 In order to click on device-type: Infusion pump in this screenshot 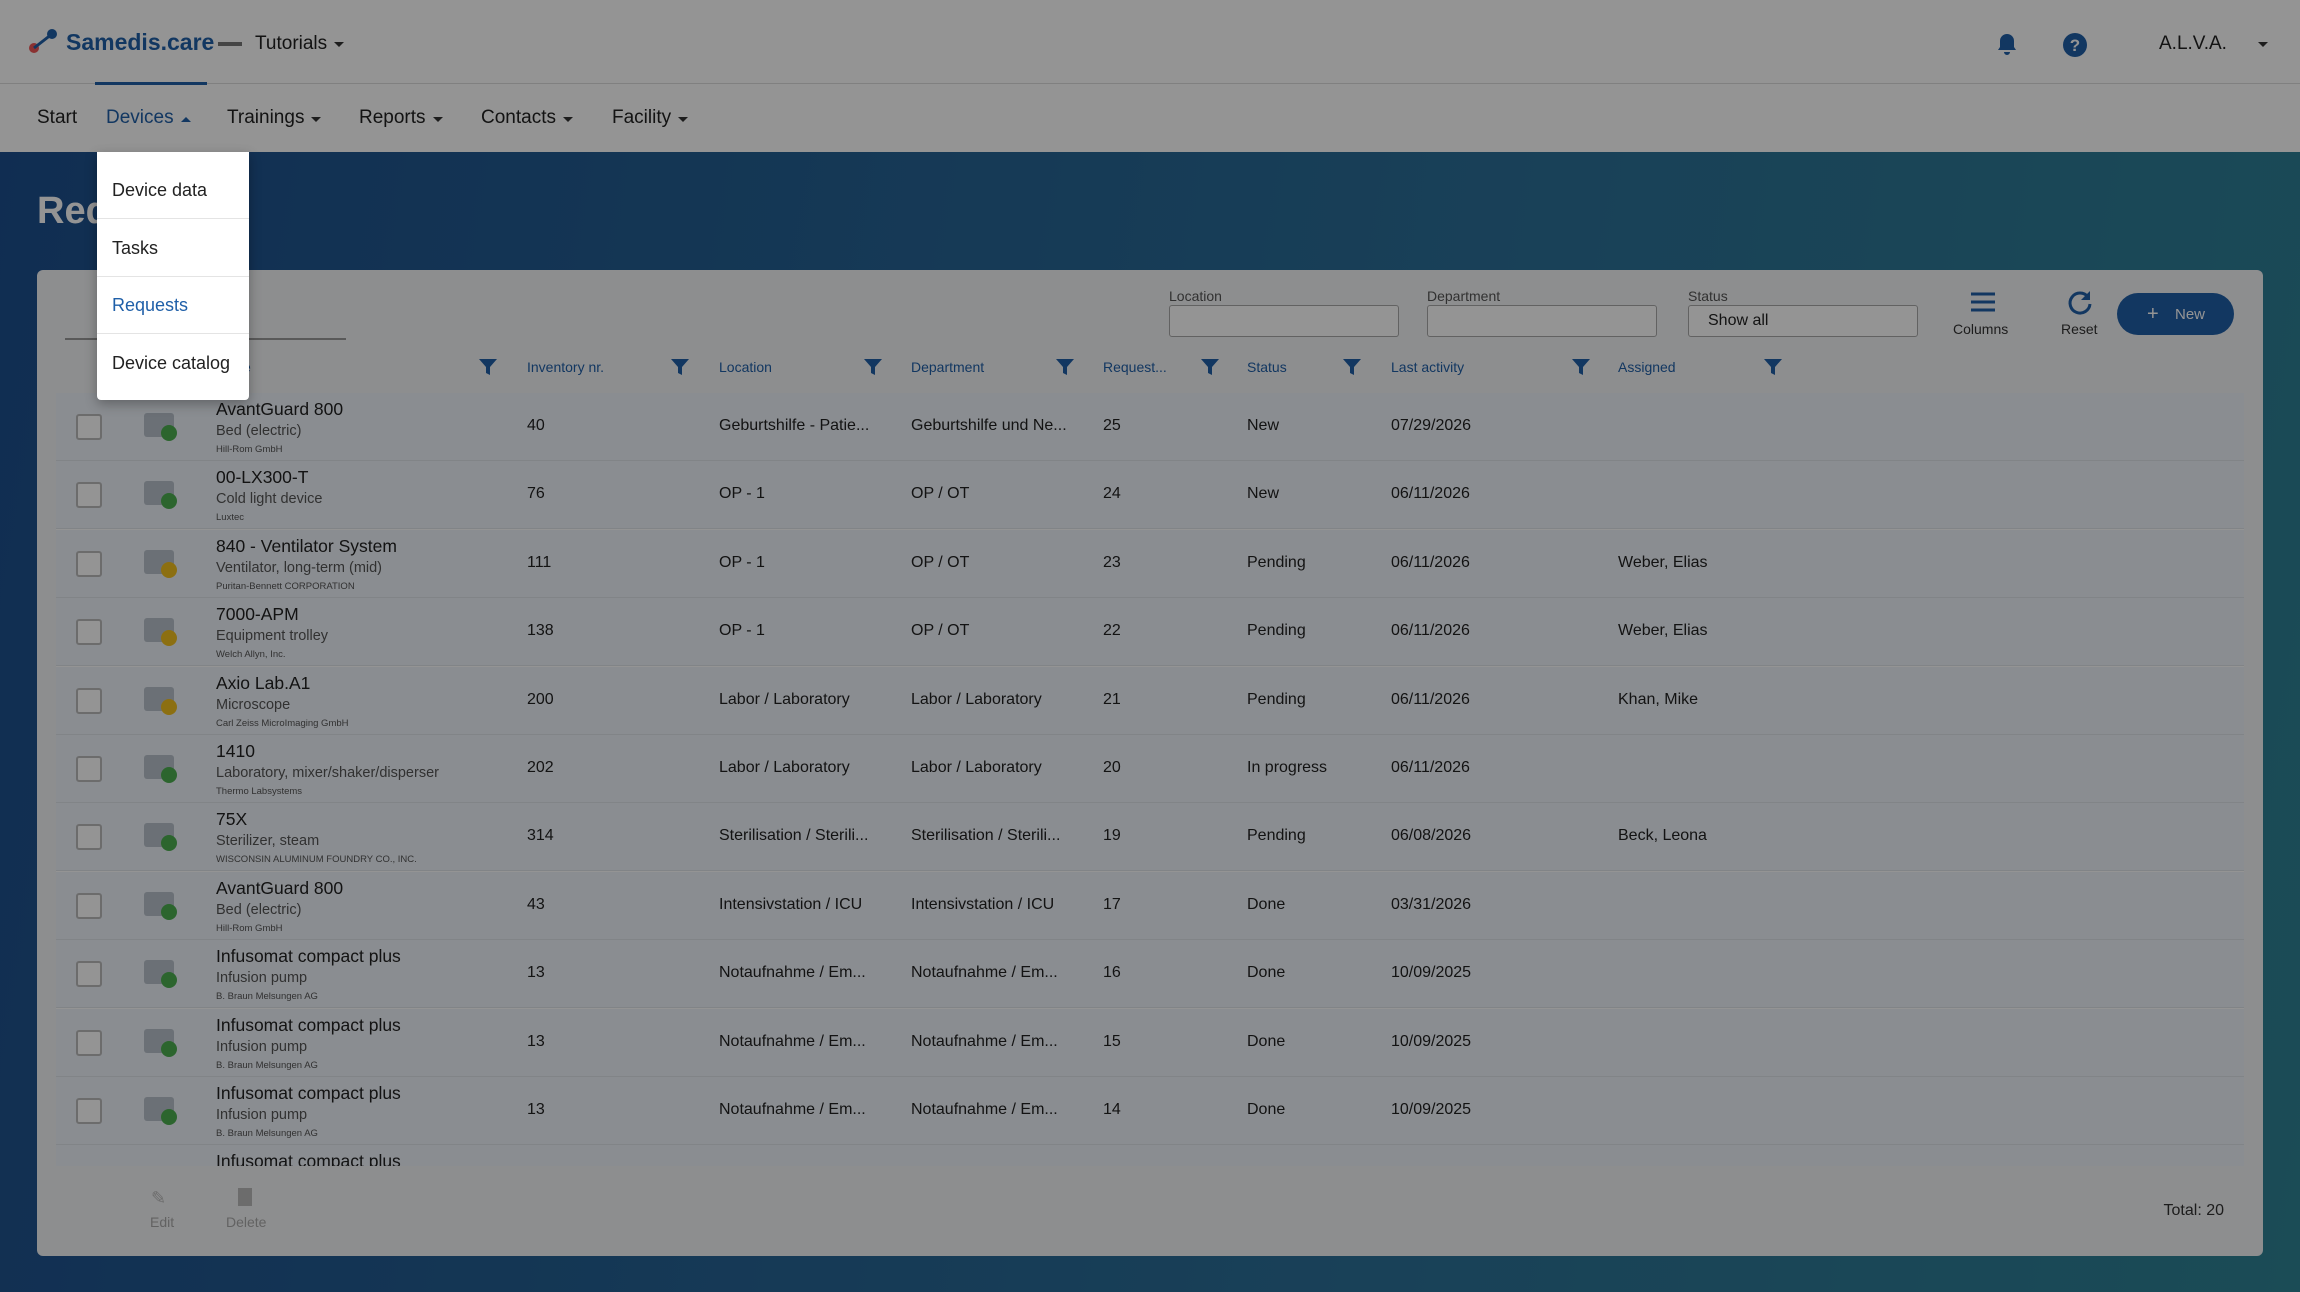, I will do `click(262, 1046)`.